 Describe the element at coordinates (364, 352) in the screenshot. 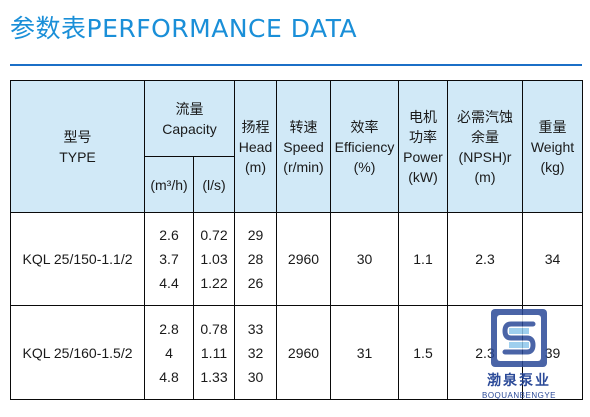

I see `cell-efficiency: 31` at that location.